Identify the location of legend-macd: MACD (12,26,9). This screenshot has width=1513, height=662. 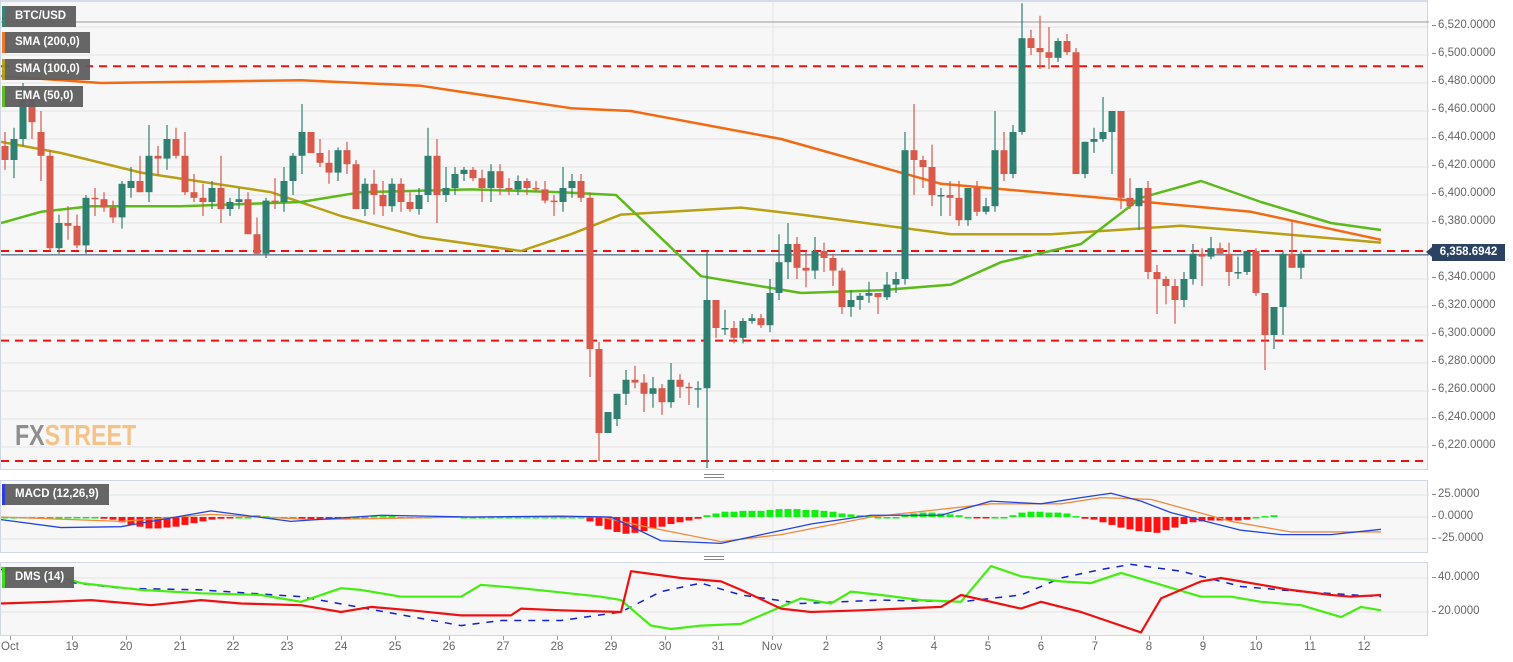
(55, 494).